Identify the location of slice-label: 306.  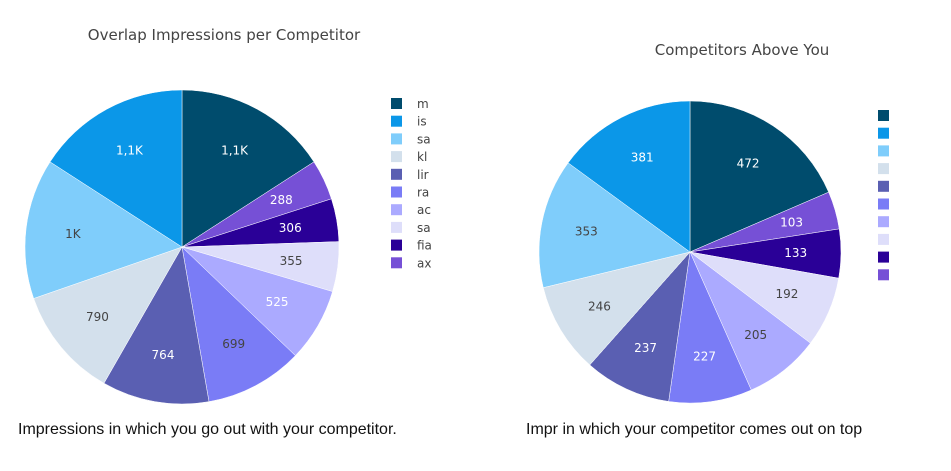
(290, 228).